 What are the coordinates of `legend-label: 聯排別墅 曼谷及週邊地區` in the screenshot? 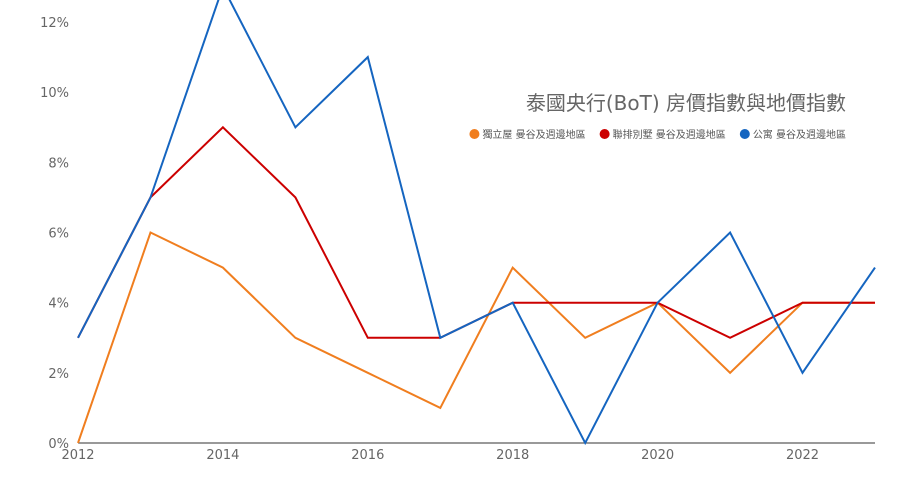 It's located at (669, 134).